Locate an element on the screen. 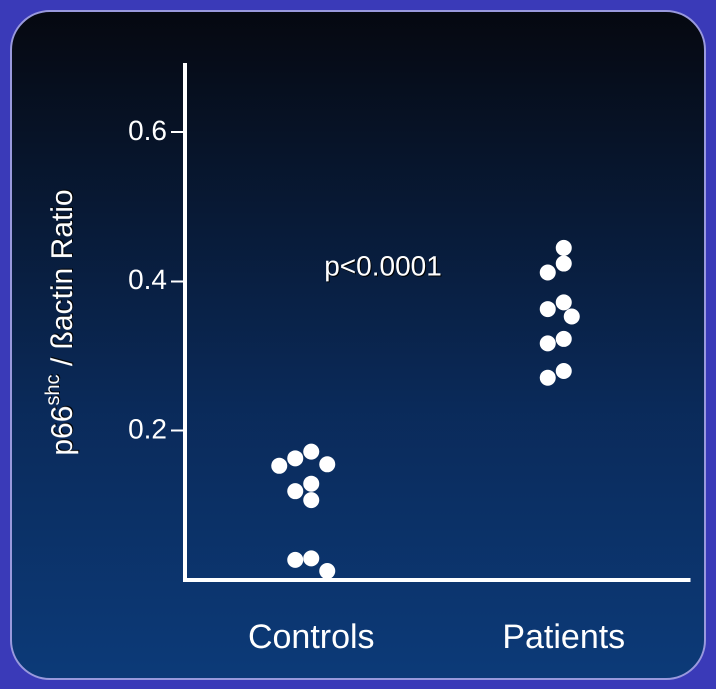 Image resolution: width=716 pixels, height=689 pixels. x-tick-label: Controls is located at coordinates (311, 637).